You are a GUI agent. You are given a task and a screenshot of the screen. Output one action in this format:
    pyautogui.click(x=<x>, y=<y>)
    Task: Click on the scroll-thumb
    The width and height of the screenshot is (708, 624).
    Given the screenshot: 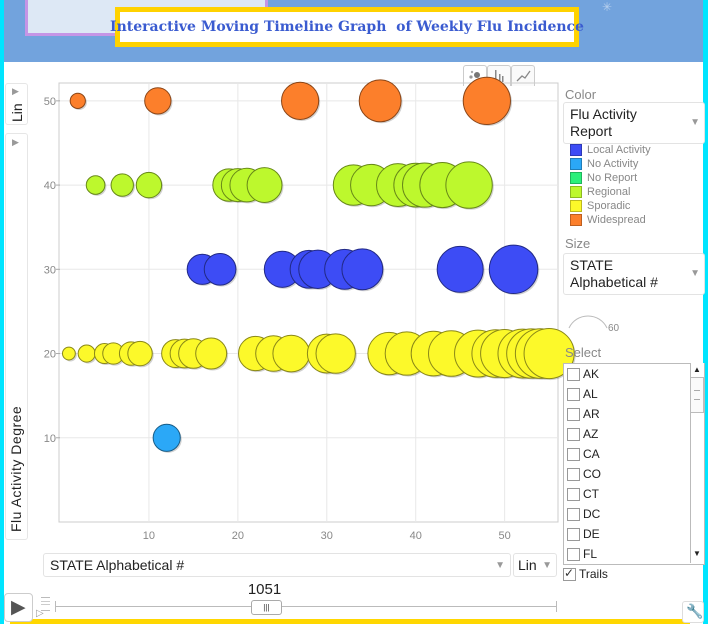 What is the action you would take?
    pyautogui.click(x=697, y=395)
    